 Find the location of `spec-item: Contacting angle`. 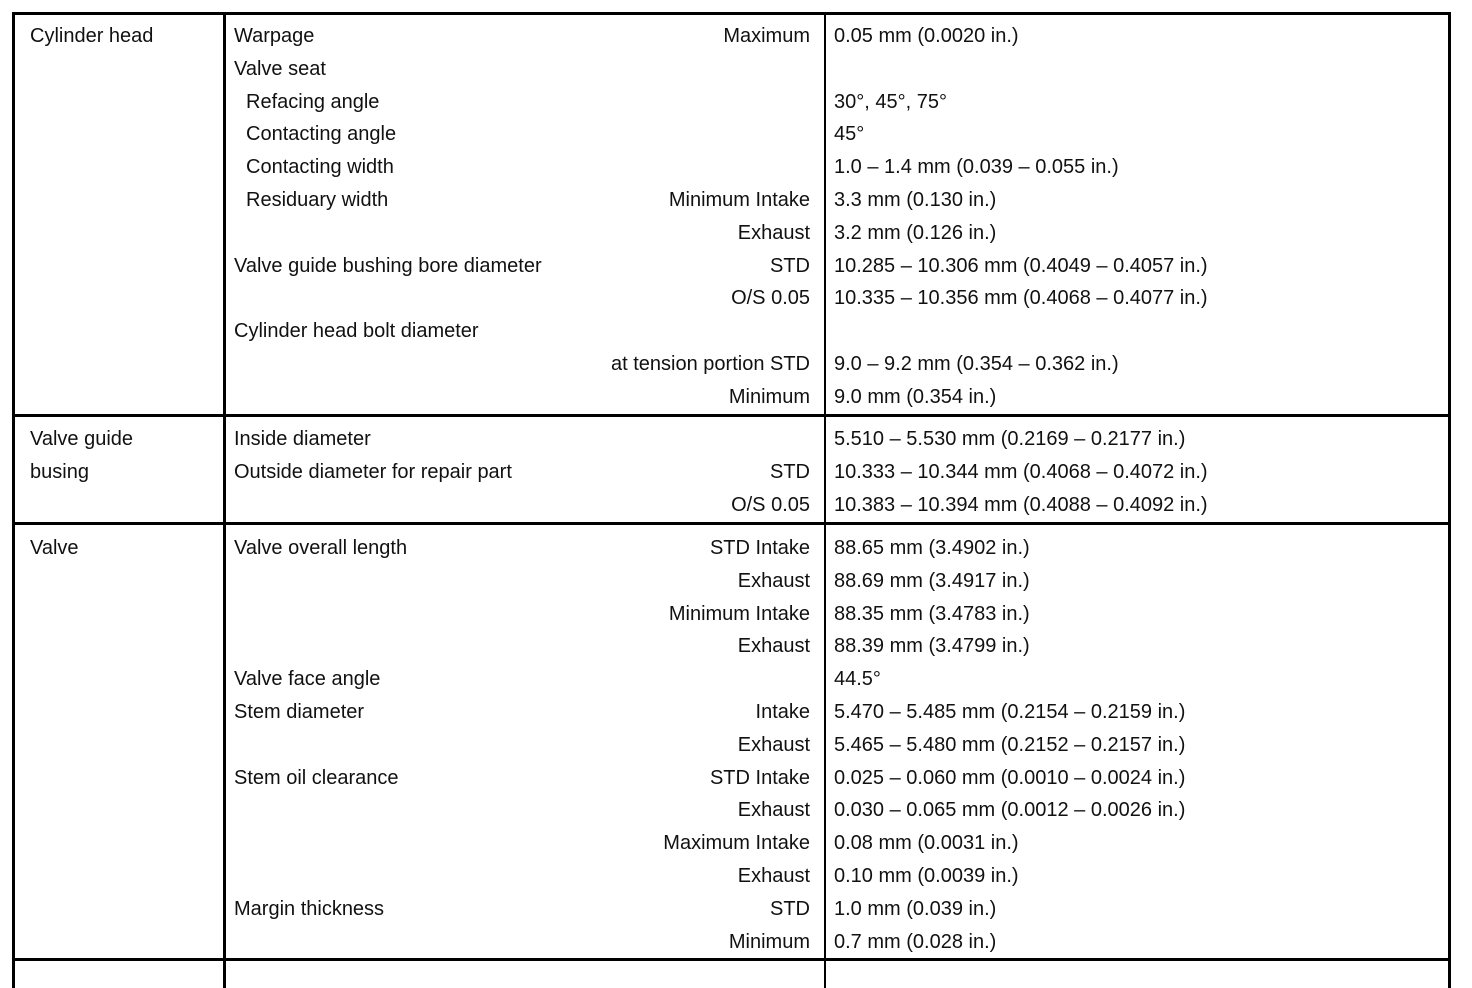

spec-item: Contacting angle is located at coordinates (321, 134).